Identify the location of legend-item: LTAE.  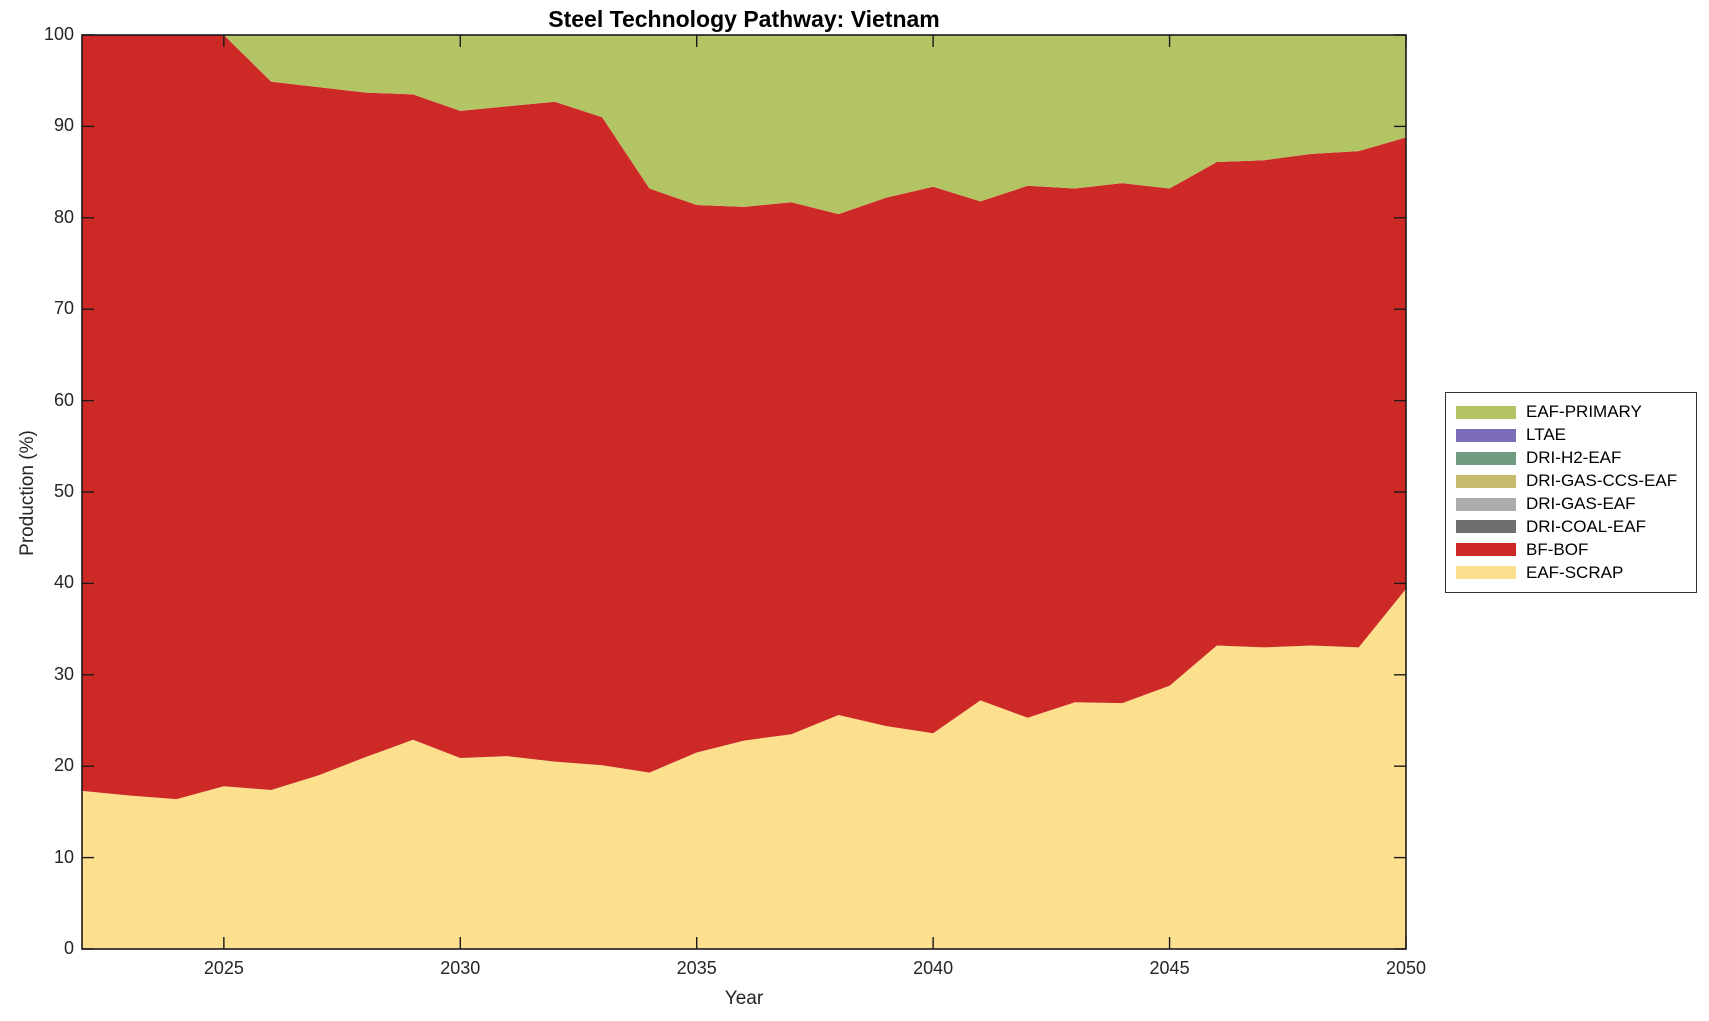
(1571, 435).